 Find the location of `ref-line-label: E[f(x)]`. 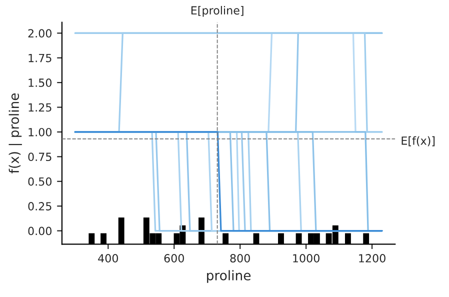

ref-line-label: E[f(x)] is located at coordinates (418, 141).